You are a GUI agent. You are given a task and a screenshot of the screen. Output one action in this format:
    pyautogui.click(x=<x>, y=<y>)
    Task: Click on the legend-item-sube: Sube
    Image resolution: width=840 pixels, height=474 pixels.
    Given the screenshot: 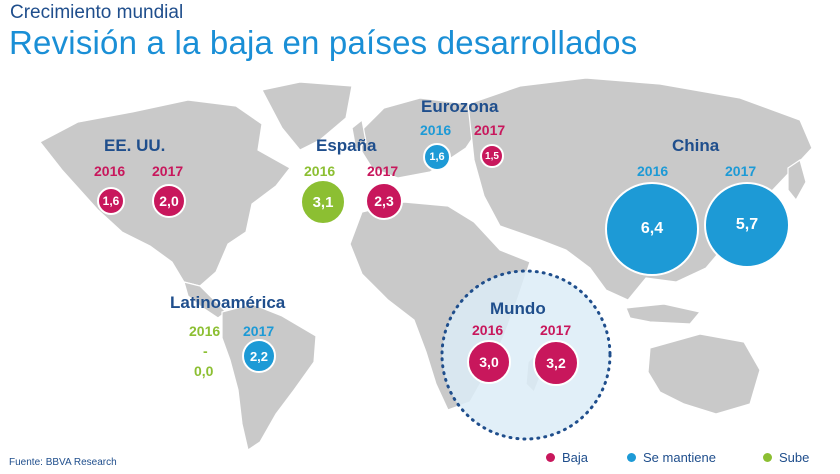 What is the action you would take?
    pyautogui.click(x=786, y=457)
    